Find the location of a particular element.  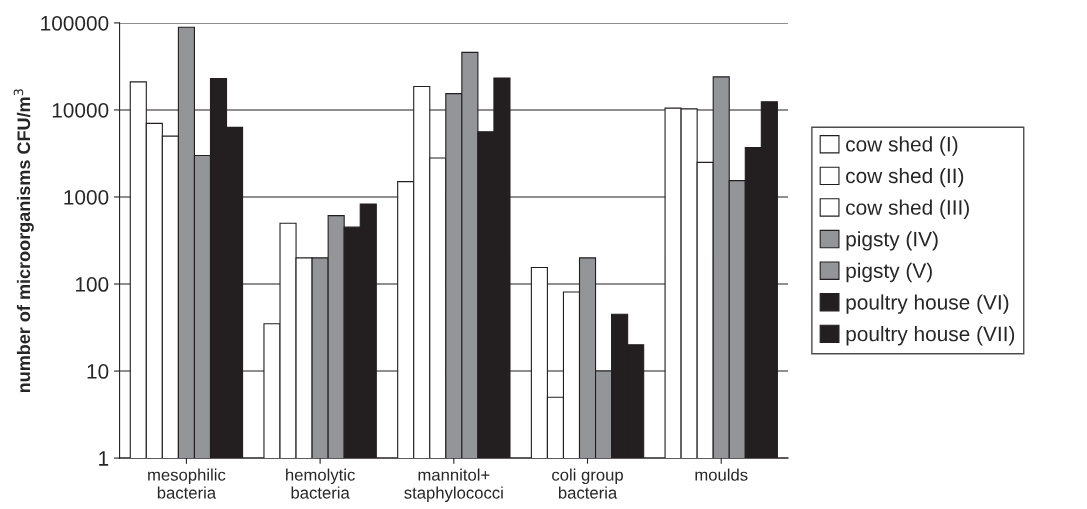

x-tick-label: hemolytic bacteria is located at coordinates (320, 483).